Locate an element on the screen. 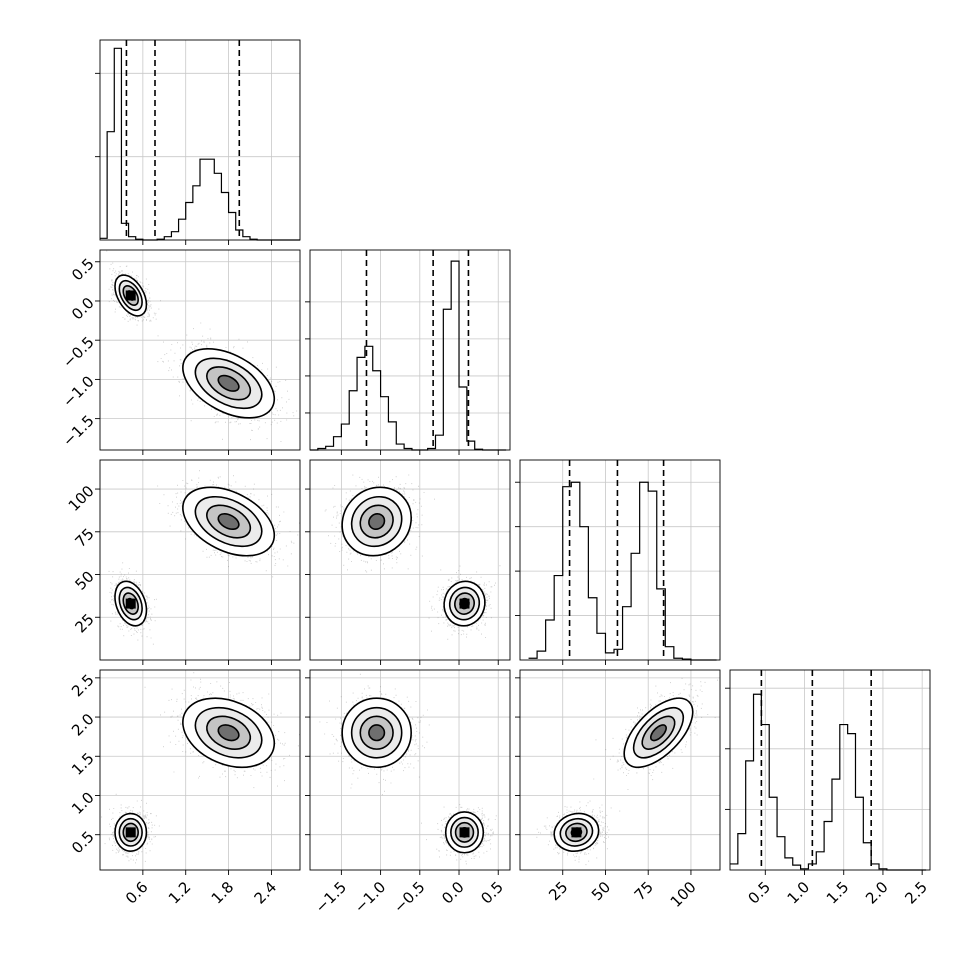 The height and width of the screenshot is (970, 970). x-tick-label: 1.5 is located at coordinates (838, 893).